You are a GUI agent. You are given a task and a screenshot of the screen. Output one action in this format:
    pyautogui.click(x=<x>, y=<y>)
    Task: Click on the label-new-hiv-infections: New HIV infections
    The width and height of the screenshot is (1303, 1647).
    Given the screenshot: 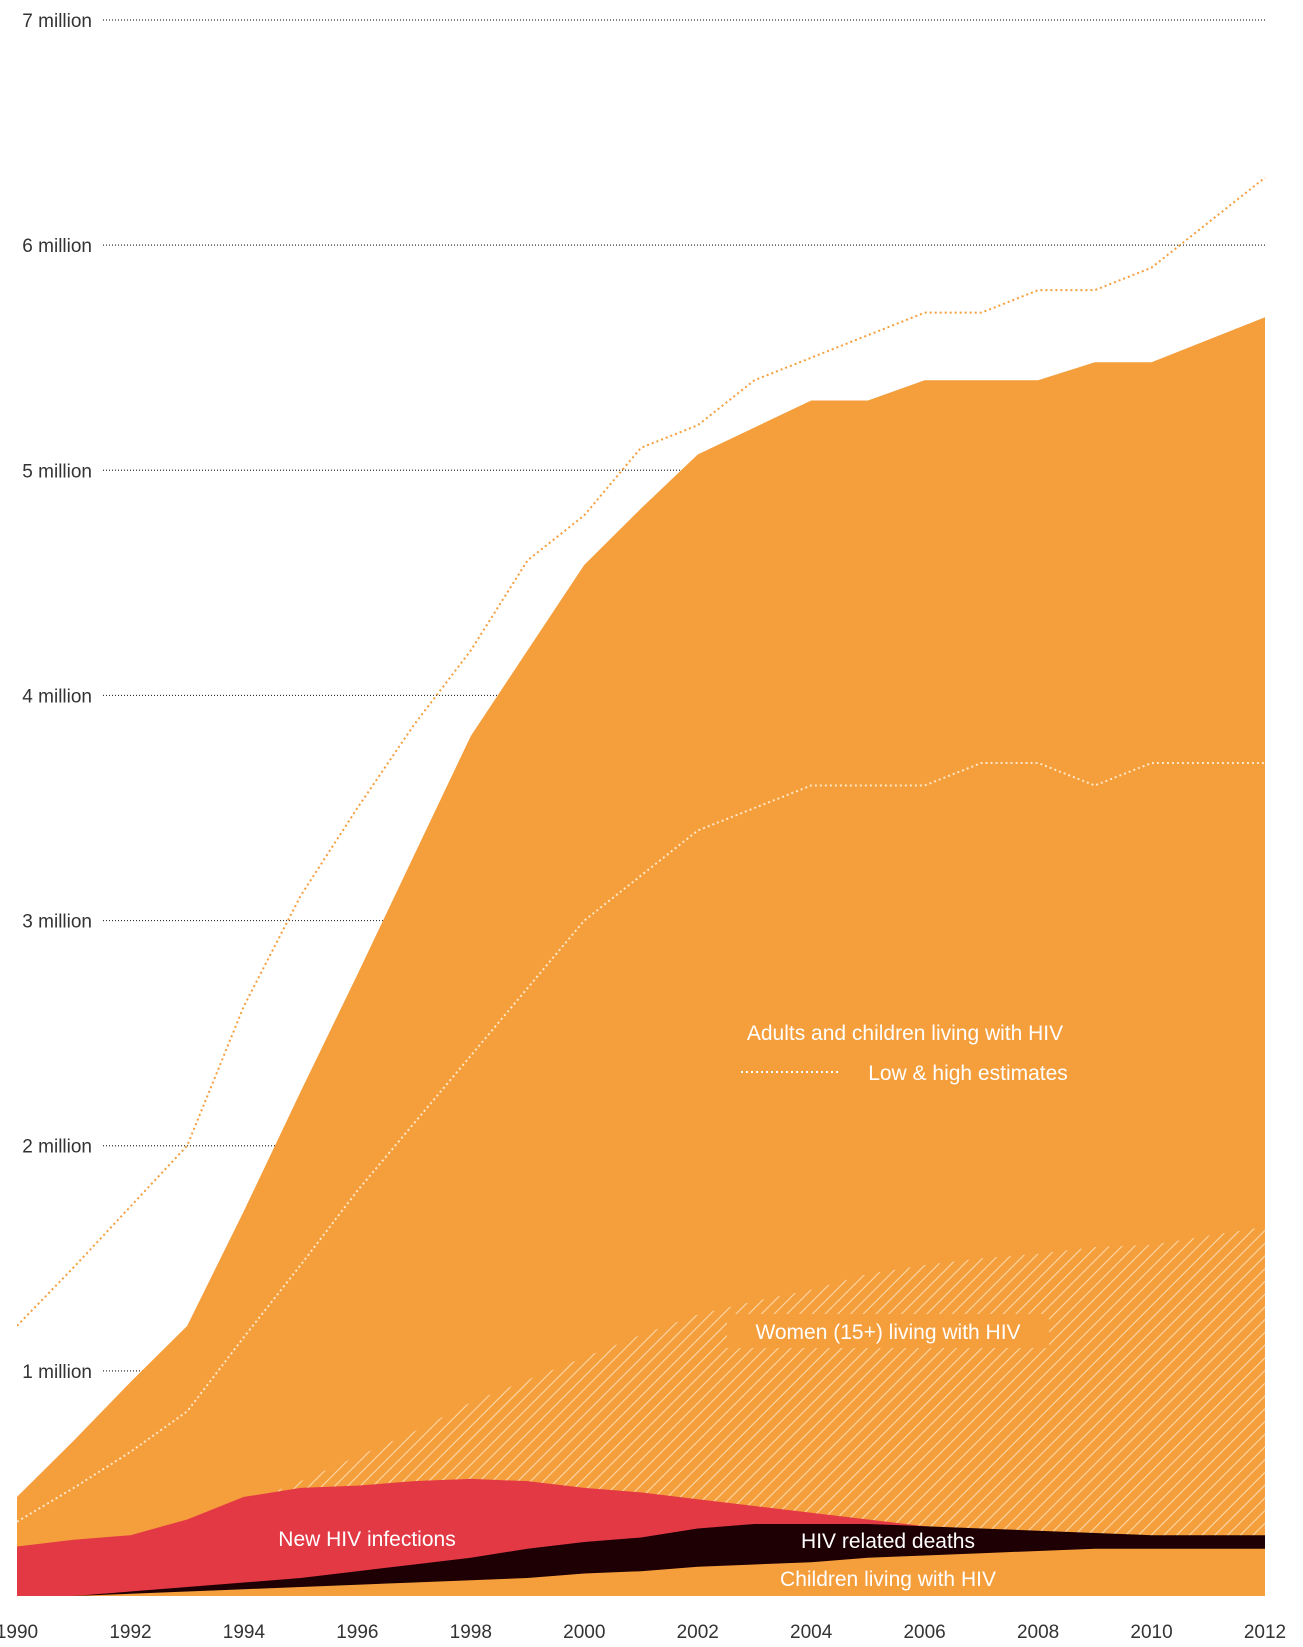 What is the action you would take?
    pyautogui.click(x=366, y=1539)
    